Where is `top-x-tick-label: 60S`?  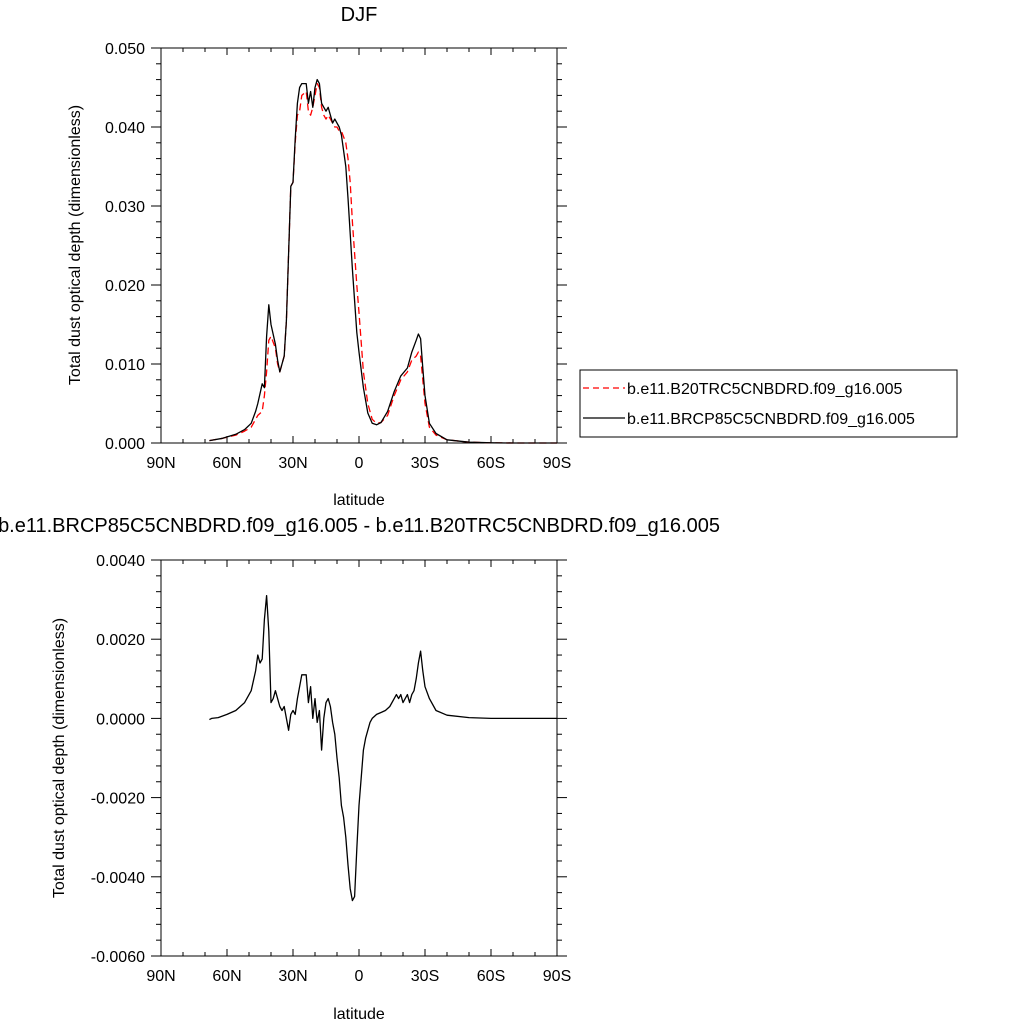
top-x-tick-label: 60S is located at coordinates (491, 463).